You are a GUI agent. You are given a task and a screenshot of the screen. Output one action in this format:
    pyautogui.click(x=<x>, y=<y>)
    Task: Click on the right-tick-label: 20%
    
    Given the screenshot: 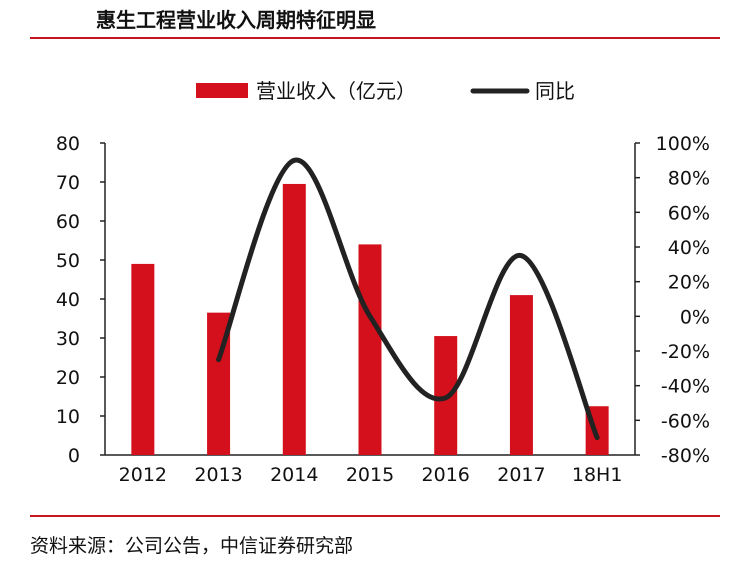 What is the action you would take?
    pyautogui.click(x=689, y=283)
    